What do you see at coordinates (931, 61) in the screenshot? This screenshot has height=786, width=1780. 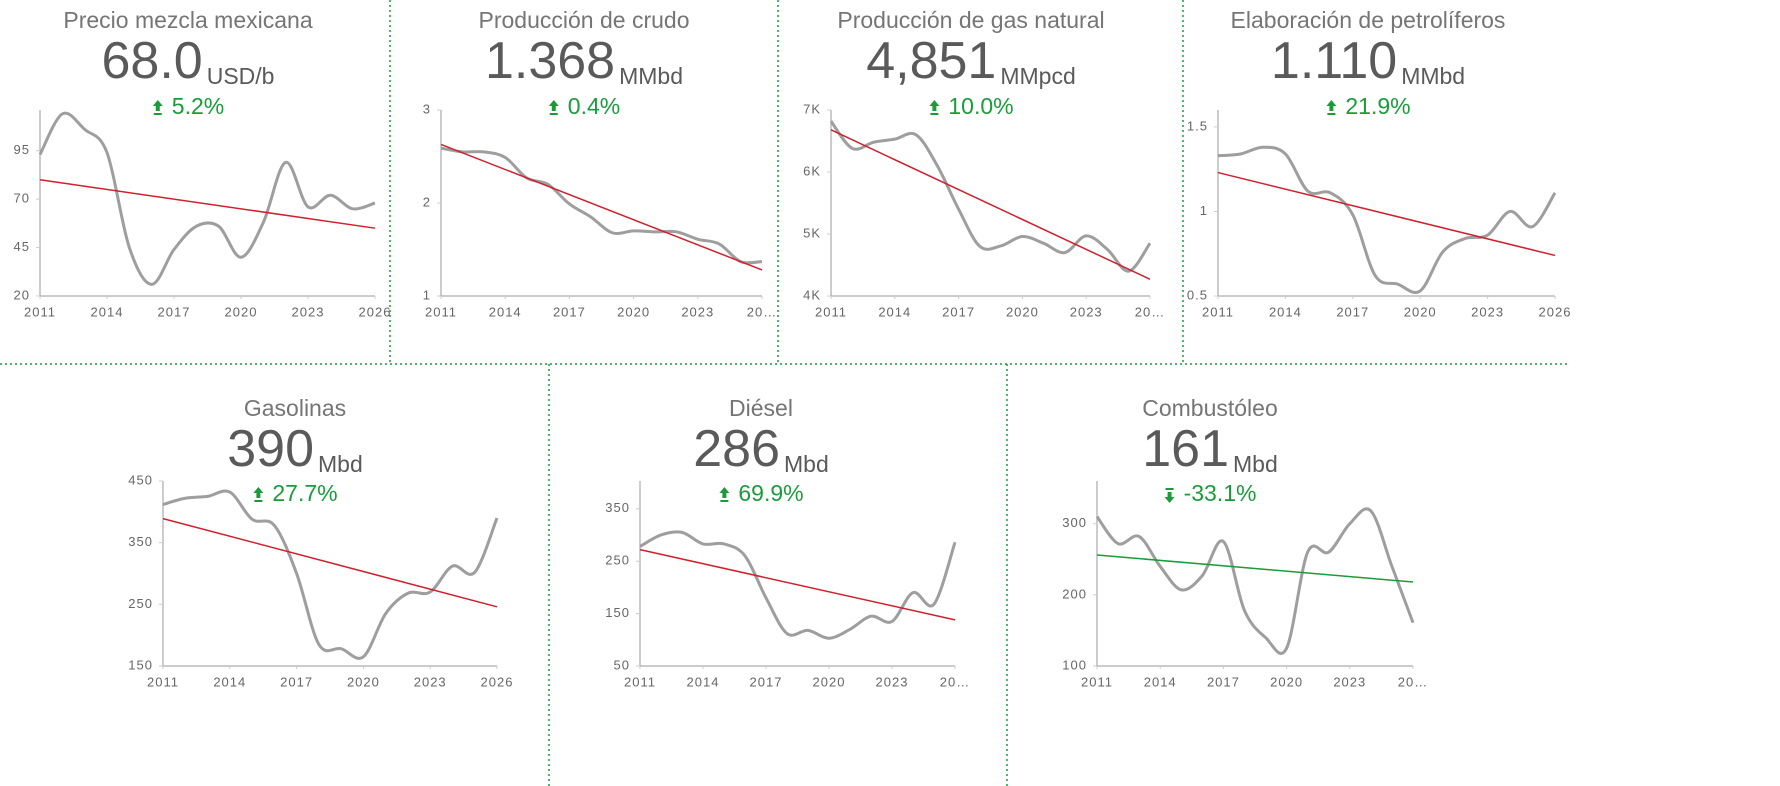 I see `kpi-value: 4,851` at bounding box center [931, 61].